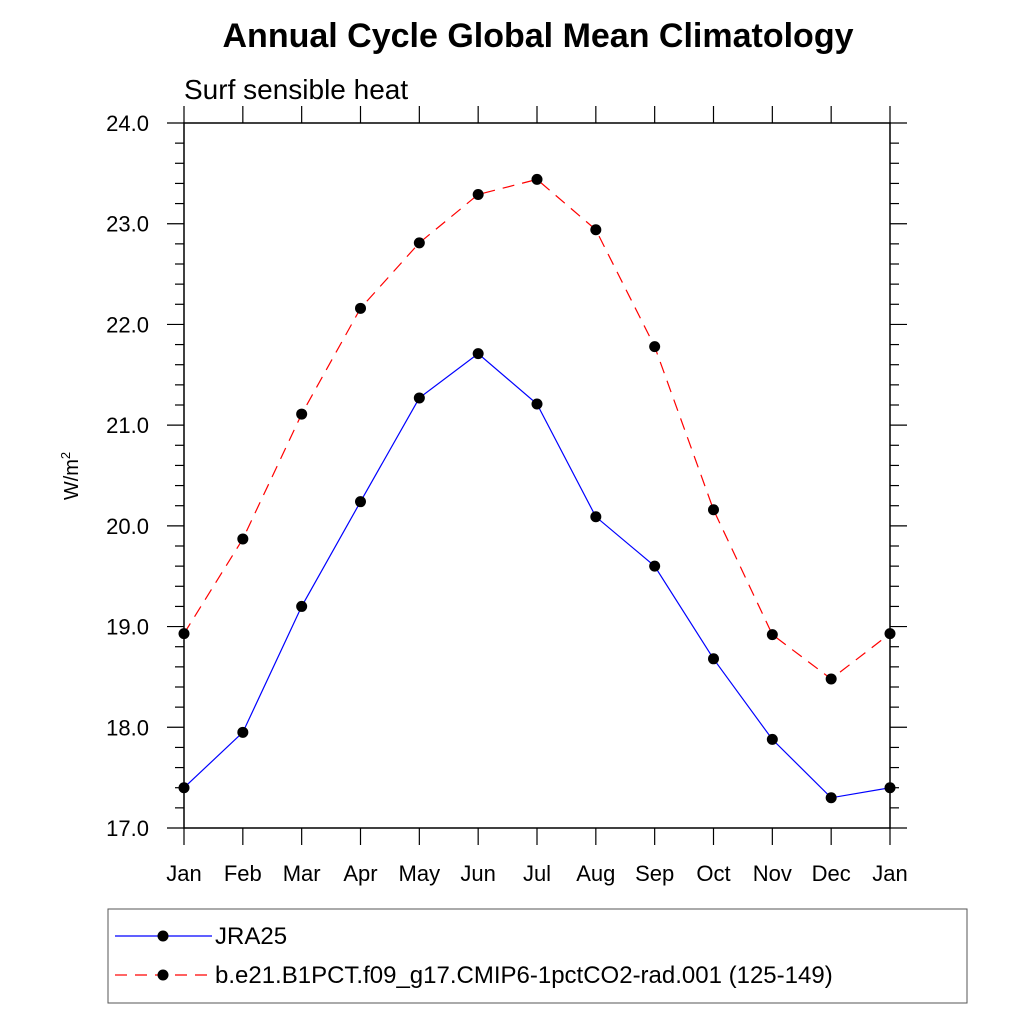 Image resolution: width=1024 pixels, height=1024 pixels. Describe the element at coordinates (127, 828) in the screenshot. I see `y-tick-label: 17.0` at that location.